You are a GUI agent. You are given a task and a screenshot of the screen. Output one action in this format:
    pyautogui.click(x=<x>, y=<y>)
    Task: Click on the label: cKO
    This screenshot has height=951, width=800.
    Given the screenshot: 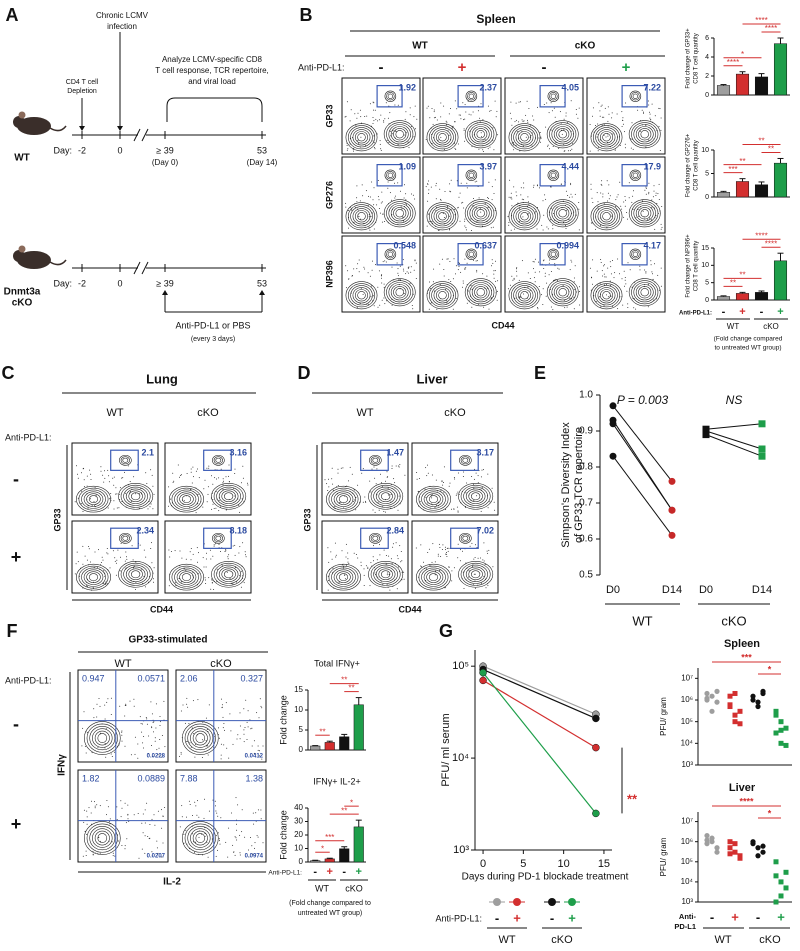 What is the action you would take?
    pyautogui.click(x=771, y=326)
    